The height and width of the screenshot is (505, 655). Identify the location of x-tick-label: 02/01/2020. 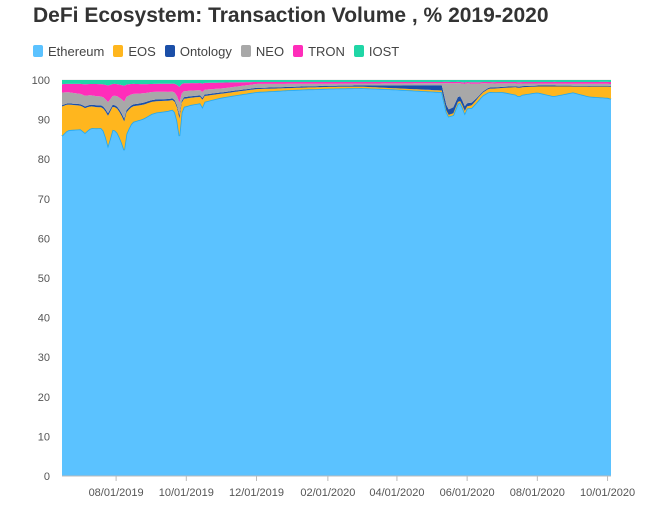
(327, 493).